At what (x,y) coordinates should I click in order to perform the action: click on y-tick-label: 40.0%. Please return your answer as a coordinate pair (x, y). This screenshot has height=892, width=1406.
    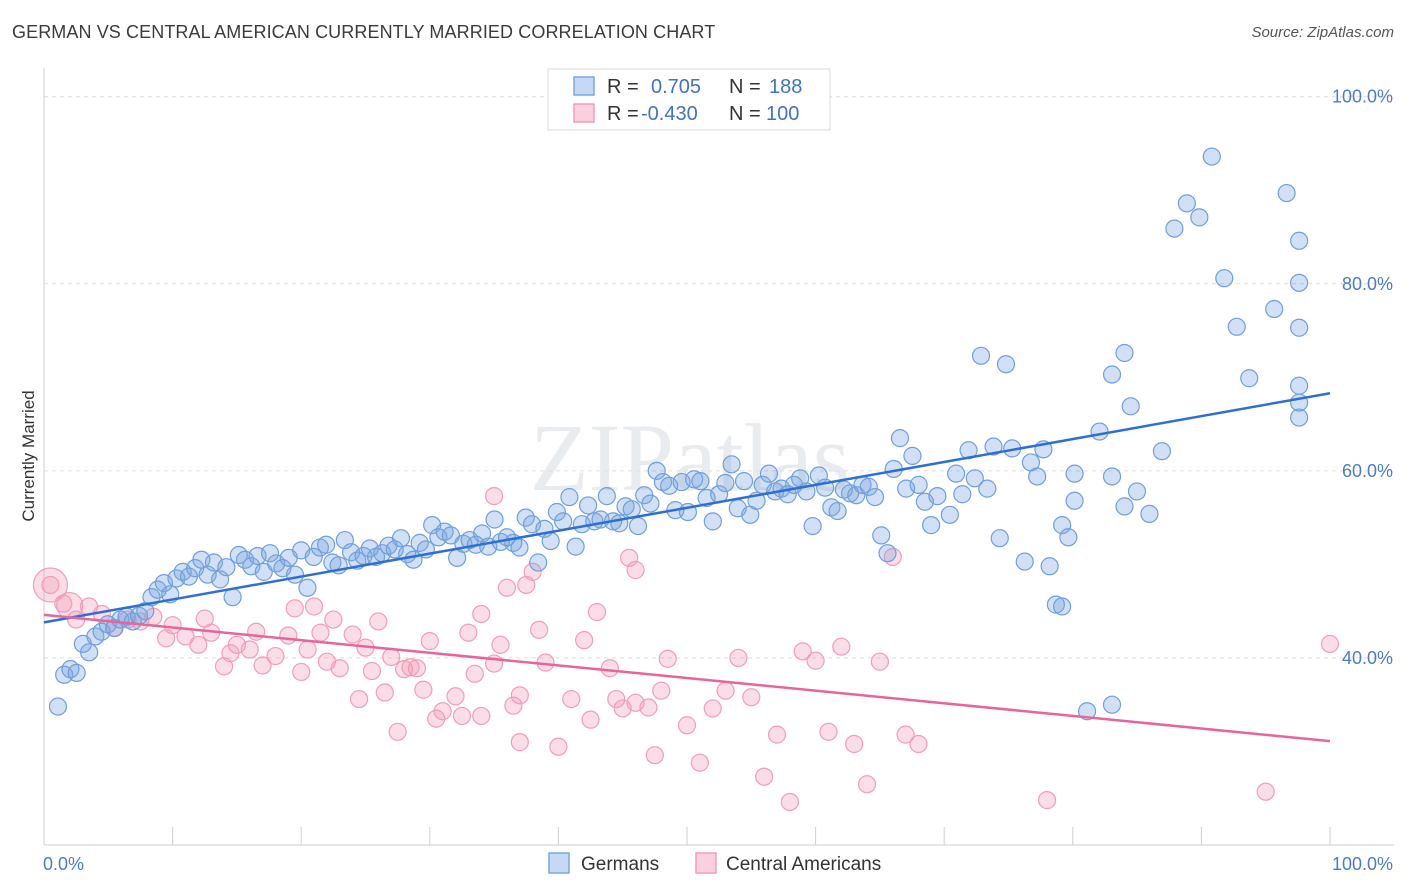
    Looking at the image, I should click on (1367, 658).